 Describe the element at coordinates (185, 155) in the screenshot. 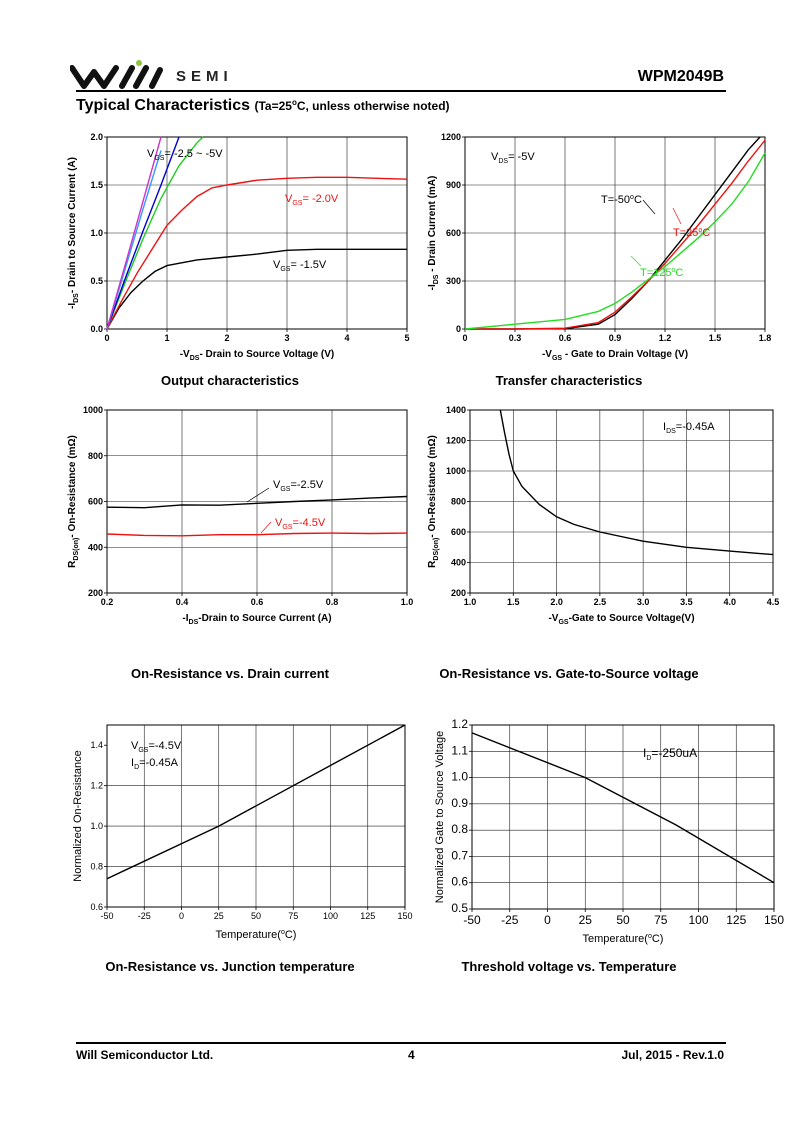

I see `annotation-label: VGS= -2.5 ~ -5V` at that location.